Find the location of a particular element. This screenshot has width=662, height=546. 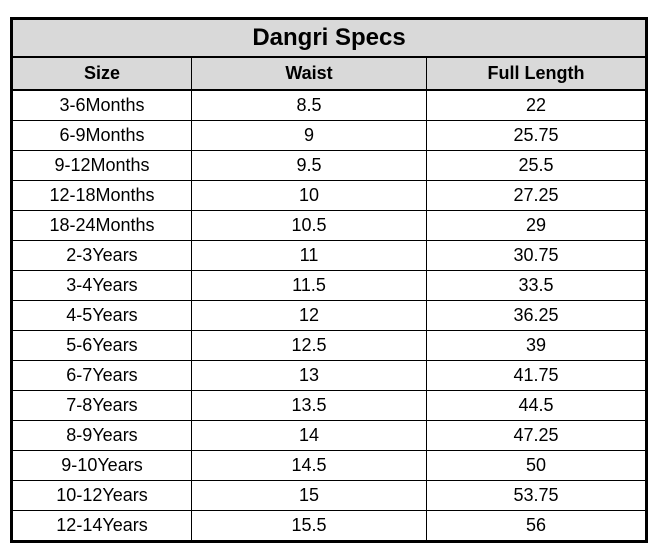

table-row: 10-12Years 15 53.75 is located at coordinates (329, 495).